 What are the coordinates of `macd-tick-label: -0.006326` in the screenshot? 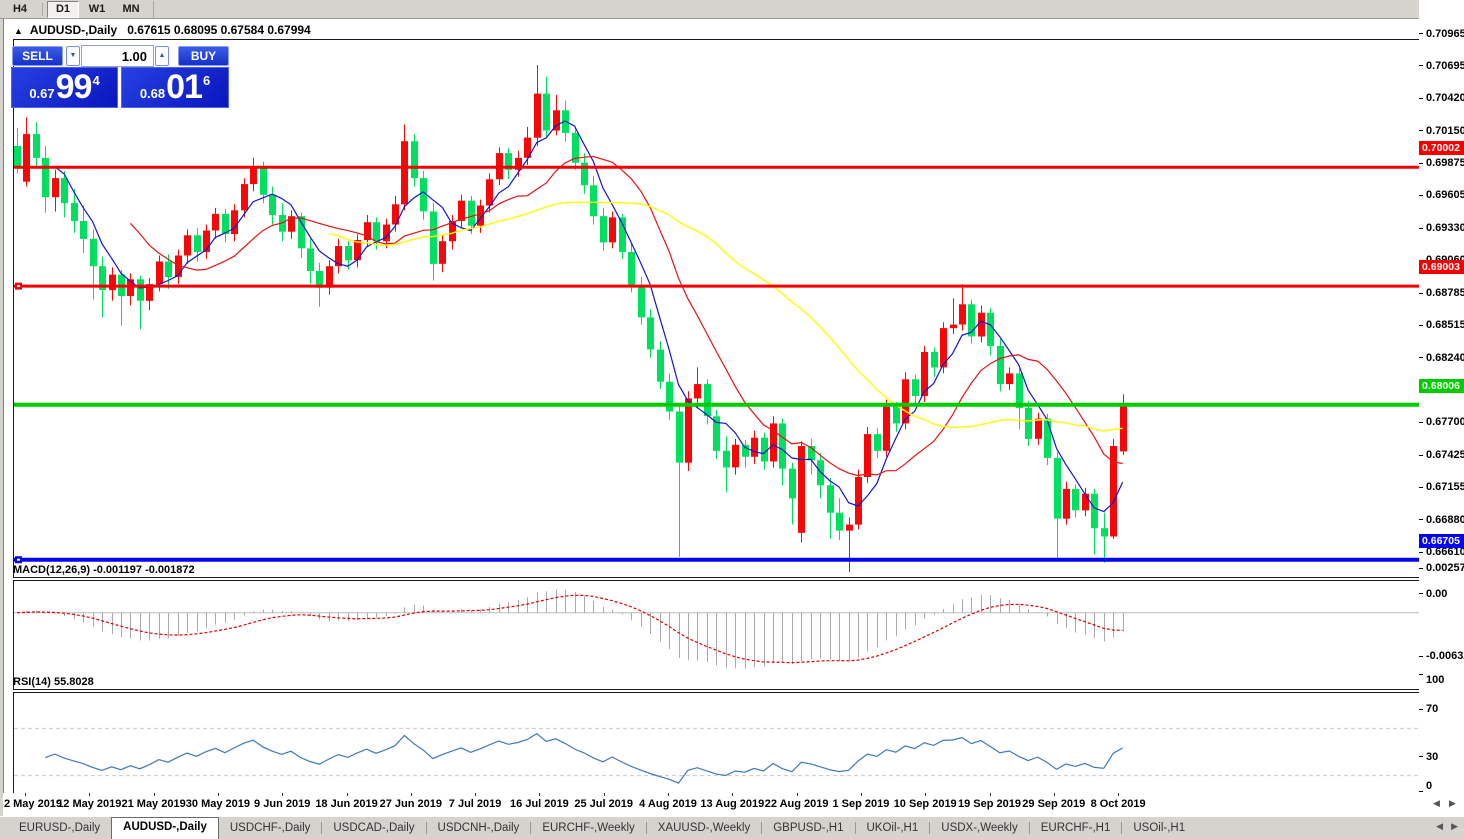 It's located at (1445, 656).